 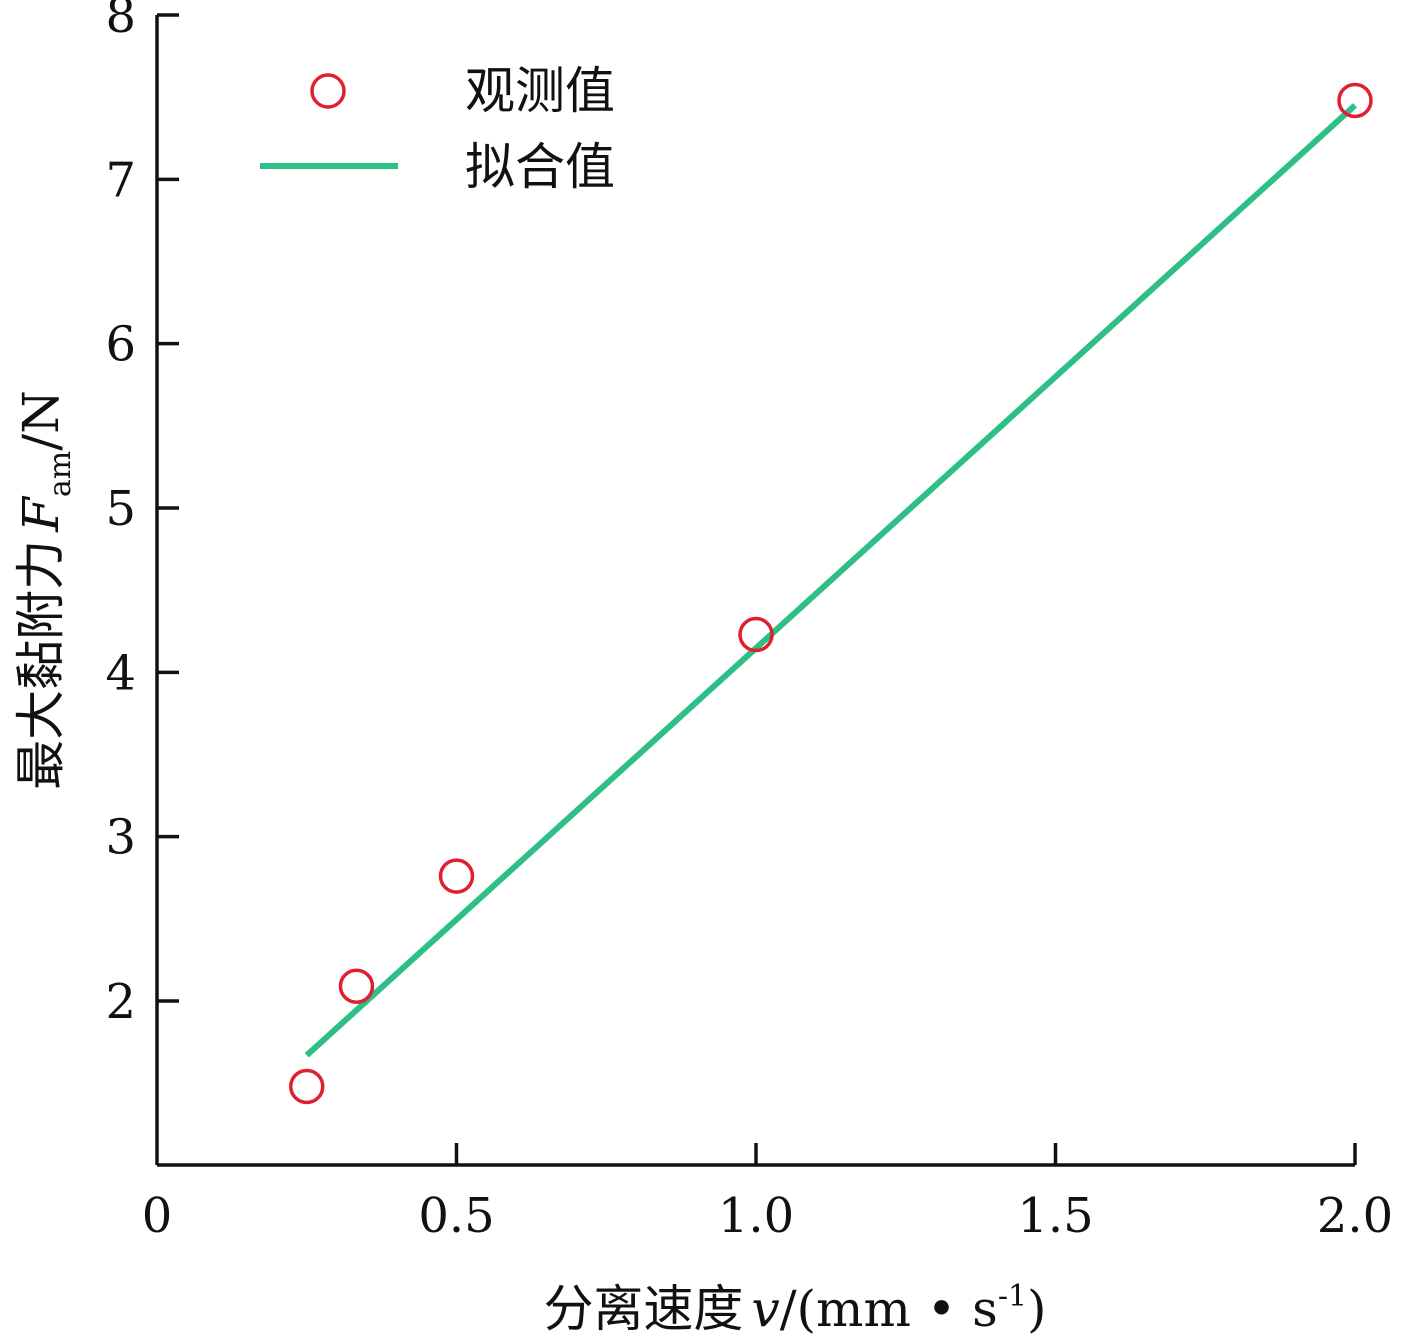 I want to click on legend-label-observed: 观测值, so click(x=540, y=91).